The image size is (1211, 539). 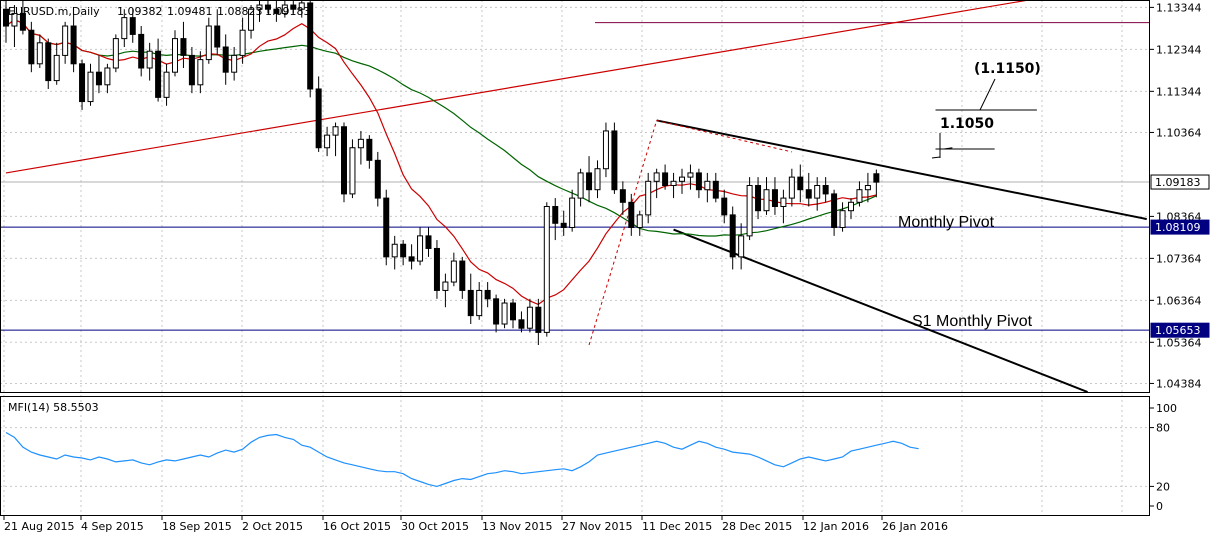 What do you see at coordinates (54, 11) in the screenshot?
I see `chart-title: EURUSD.m,Daily` at bounding box center [54, 11].